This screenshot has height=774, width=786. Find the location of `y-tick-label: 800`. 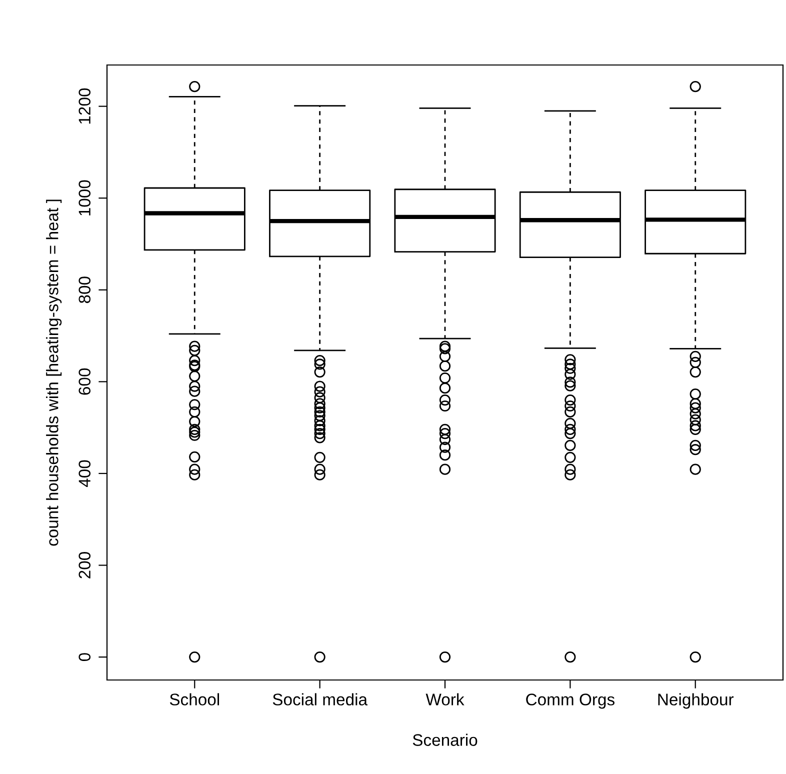

y-tick-label: 800 is located at coordinates (84, 290).